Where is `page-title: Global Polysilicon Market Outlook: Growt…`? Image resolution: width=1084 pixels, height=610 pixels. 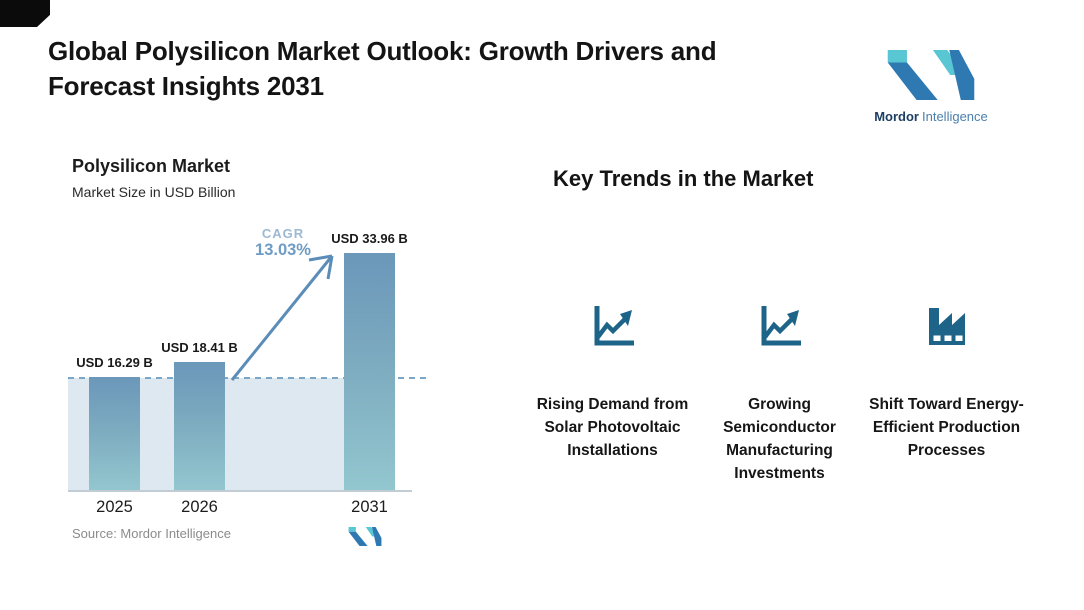
page-title: Global Polysilicon Market Outlook: Growt… is located at coordinates (382, 68).